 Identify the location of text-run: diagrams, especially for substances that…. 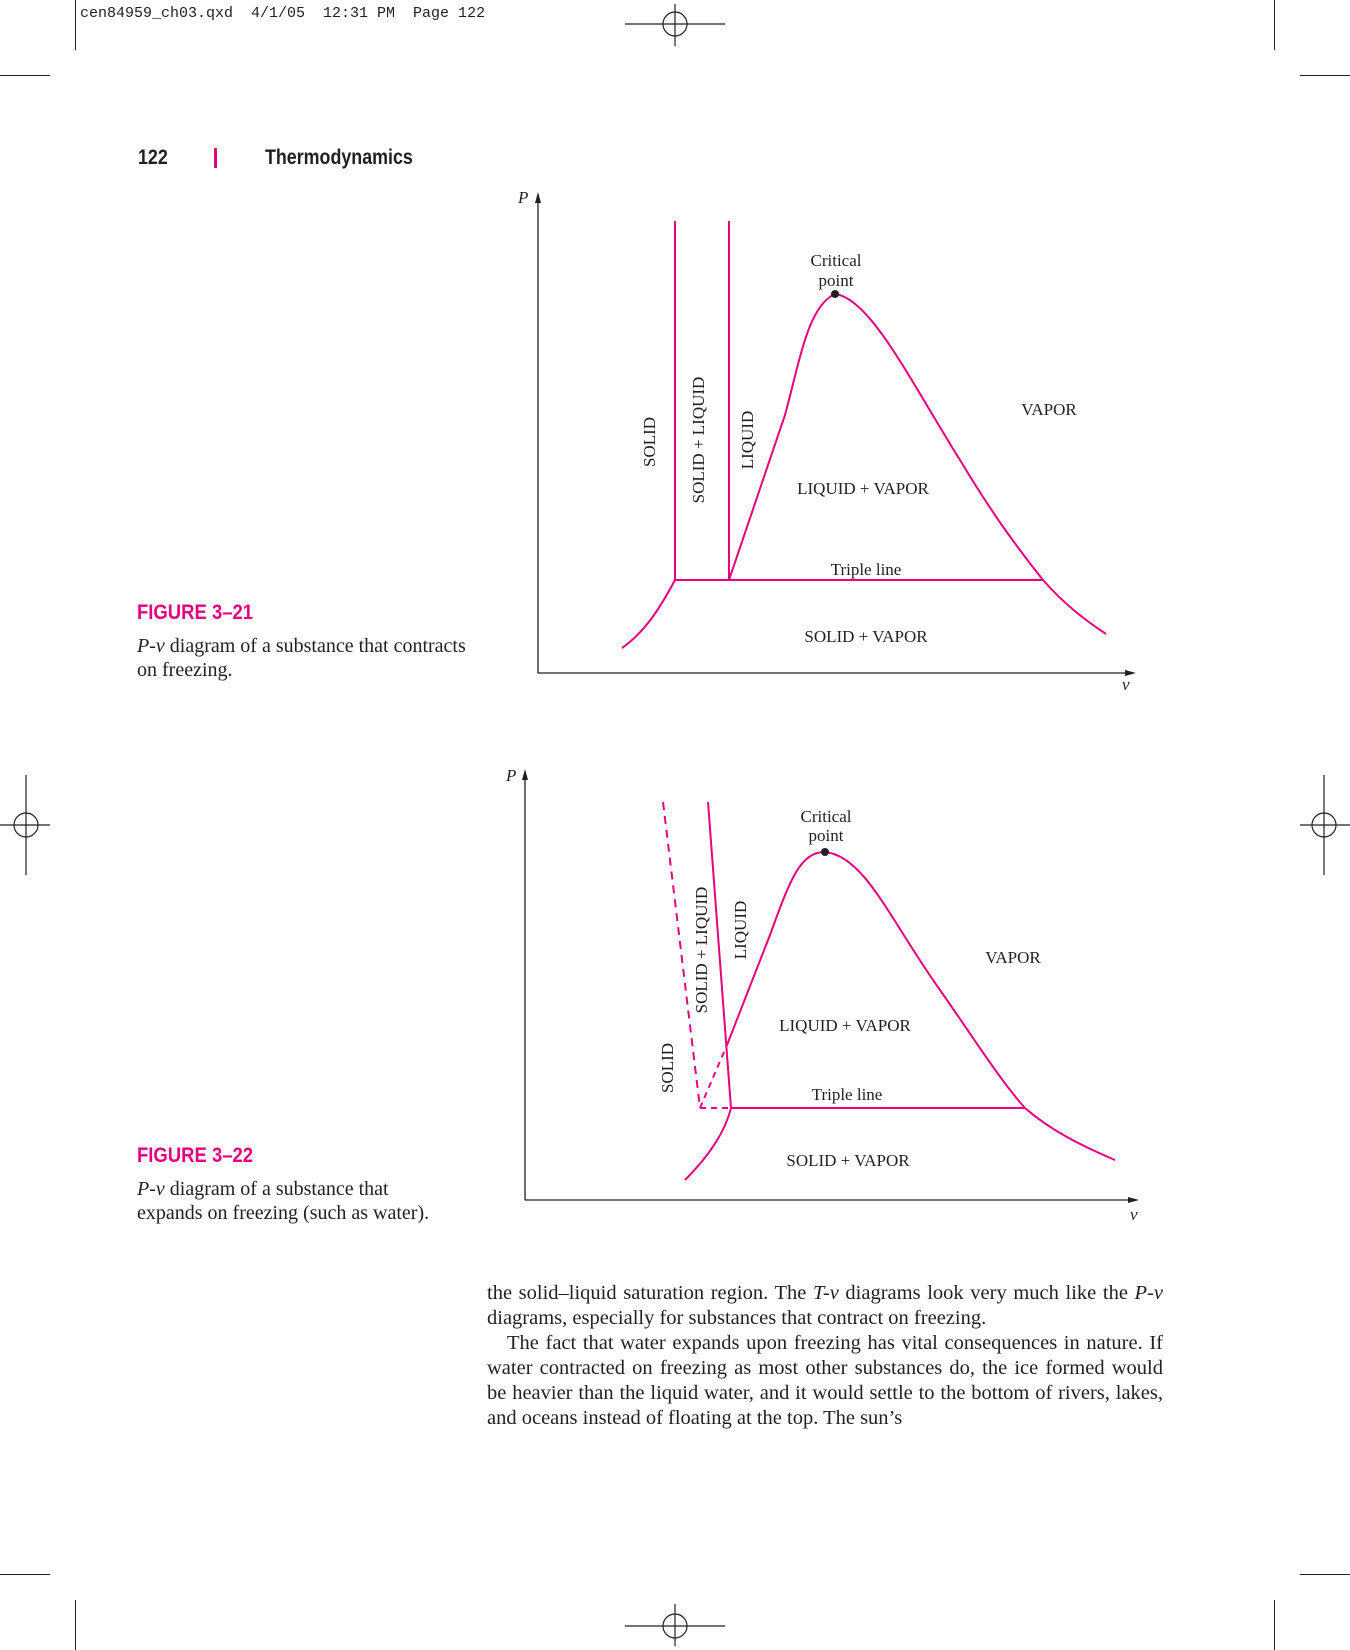
(737, 1318).